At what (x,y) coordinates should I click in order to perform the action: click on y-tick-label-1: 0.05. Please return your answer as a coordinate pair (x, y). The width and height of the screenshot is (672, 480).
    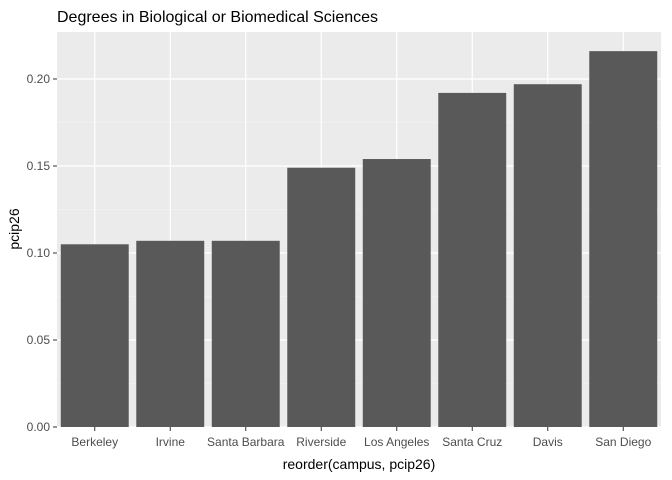
    Looking at the image, I should click on (39, 340).